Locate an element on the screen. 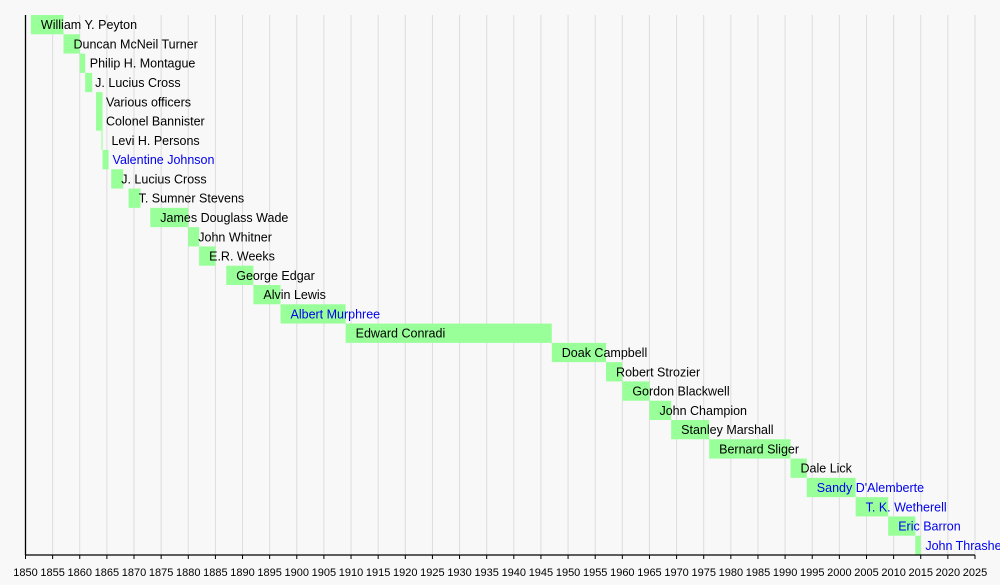  tick-label: 1900 is located at coordinates (297, 573).